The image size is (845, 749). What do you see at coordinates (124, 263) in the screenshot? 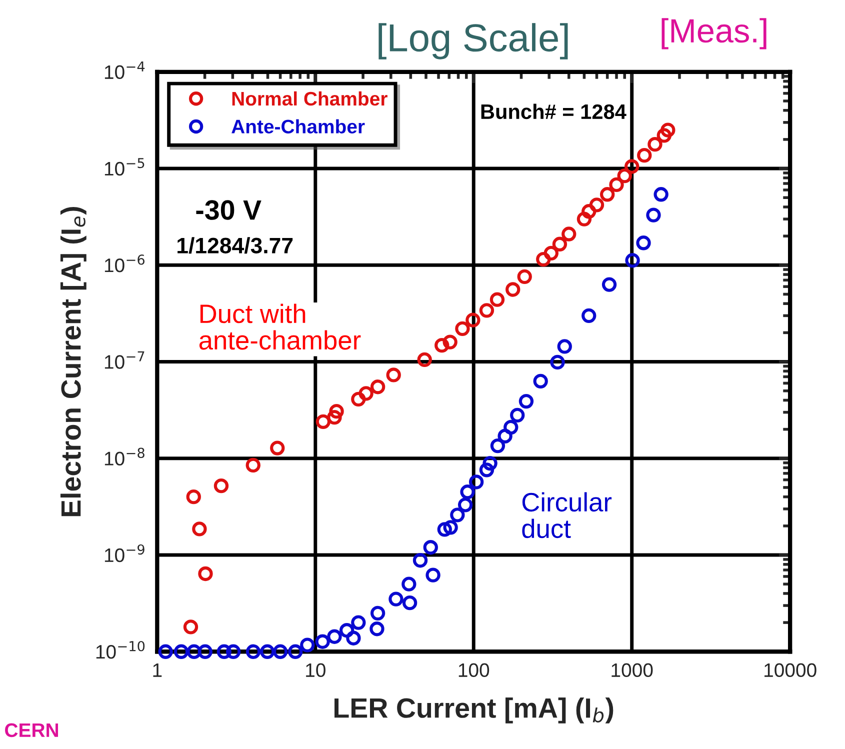
I see `y-tick-label: 10$^{−6}$` at bounding box center [124, 263].